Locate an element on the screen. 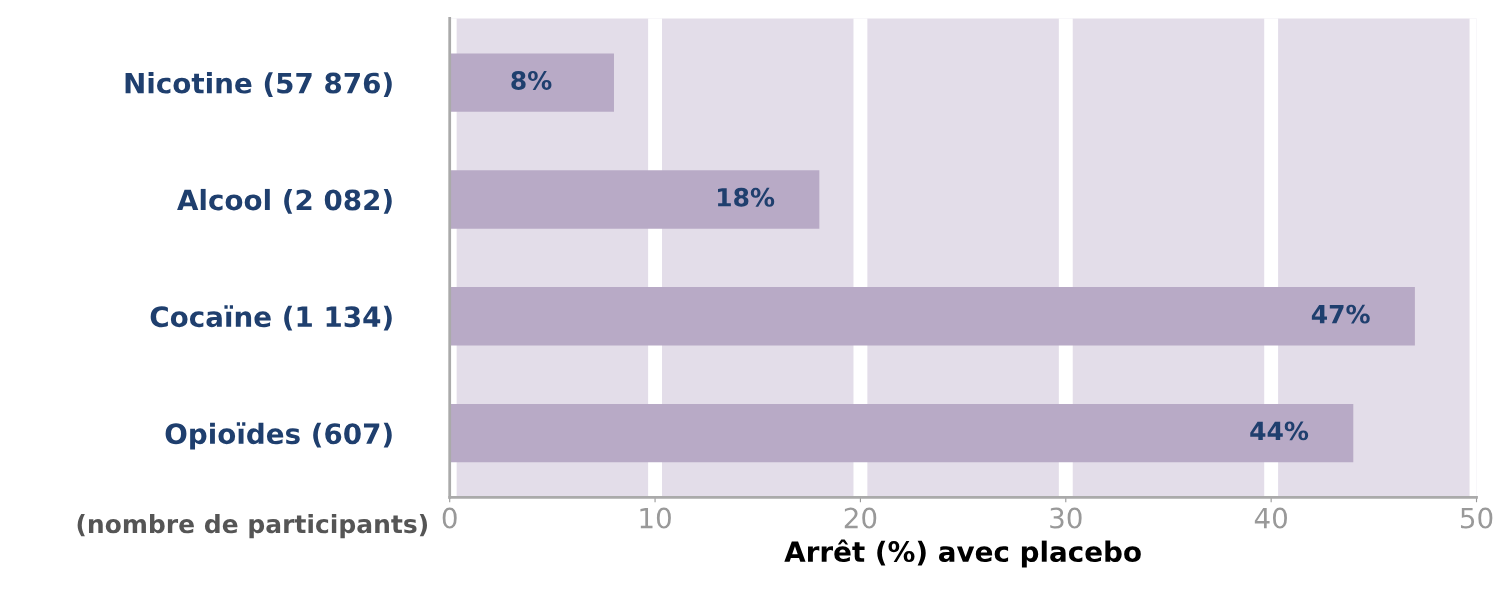  data-label: 18% is located at coordinates (746, 197).